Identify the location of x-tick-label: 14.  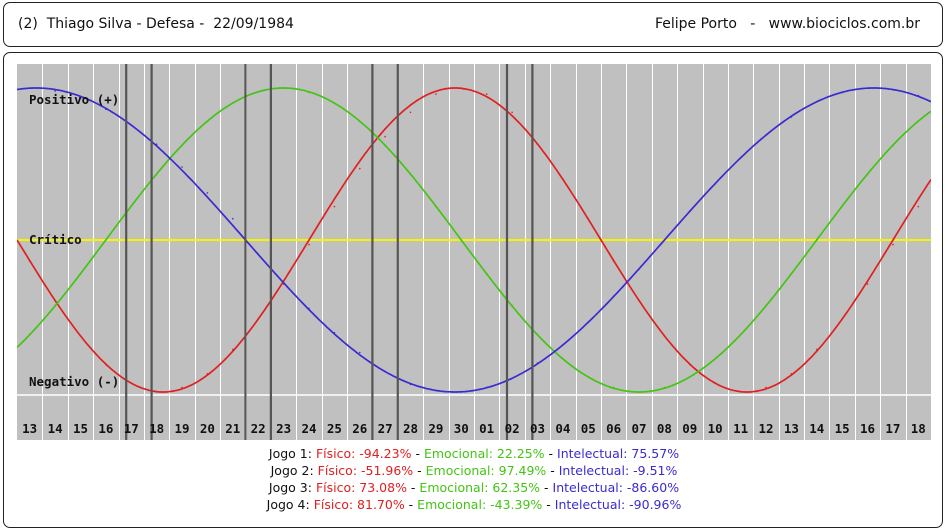
(55, 428).